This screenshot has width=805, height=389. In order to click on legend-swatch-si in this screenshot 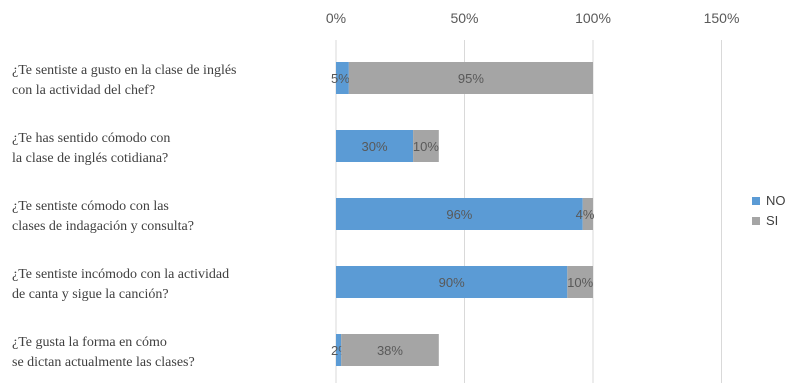, I will do `click(756, 221)`.